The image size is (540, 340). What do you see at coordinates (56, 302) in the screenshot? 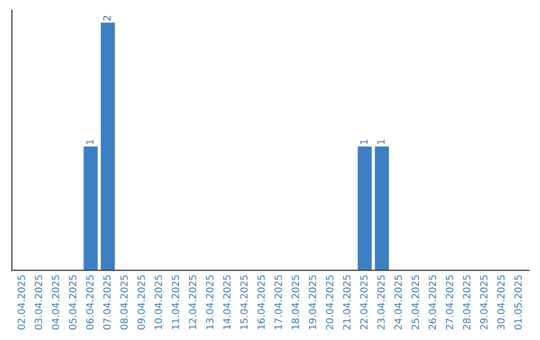
I see `x-tick-label: 04.04.2025` at bounding box center [56, 302].